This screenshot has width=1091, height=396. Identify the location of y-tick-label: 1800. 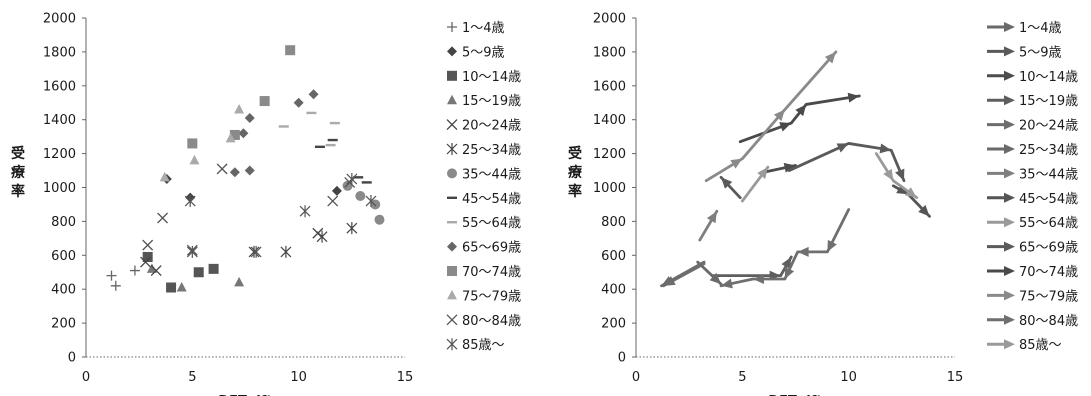
(59, 52).